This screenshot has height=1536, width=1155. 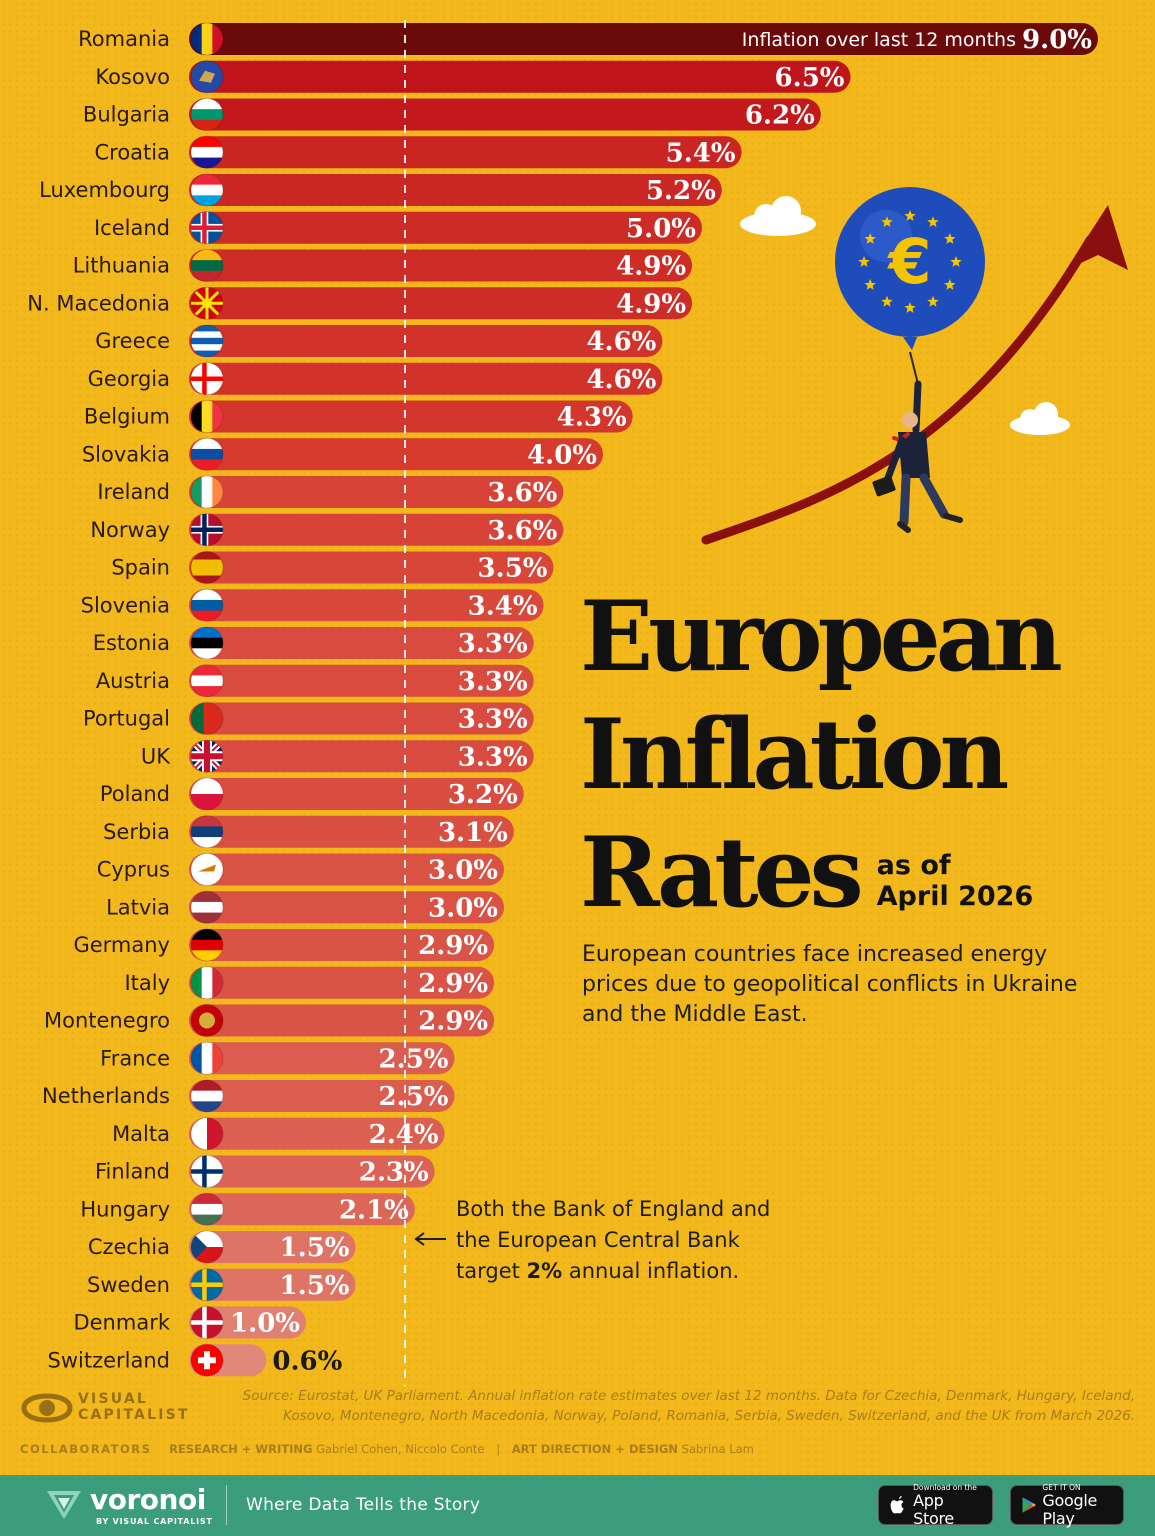 What do you see at coordinates (455, 190) in the screenshot?
I see `bar-luxembourg` at bounding box center [455, 190].